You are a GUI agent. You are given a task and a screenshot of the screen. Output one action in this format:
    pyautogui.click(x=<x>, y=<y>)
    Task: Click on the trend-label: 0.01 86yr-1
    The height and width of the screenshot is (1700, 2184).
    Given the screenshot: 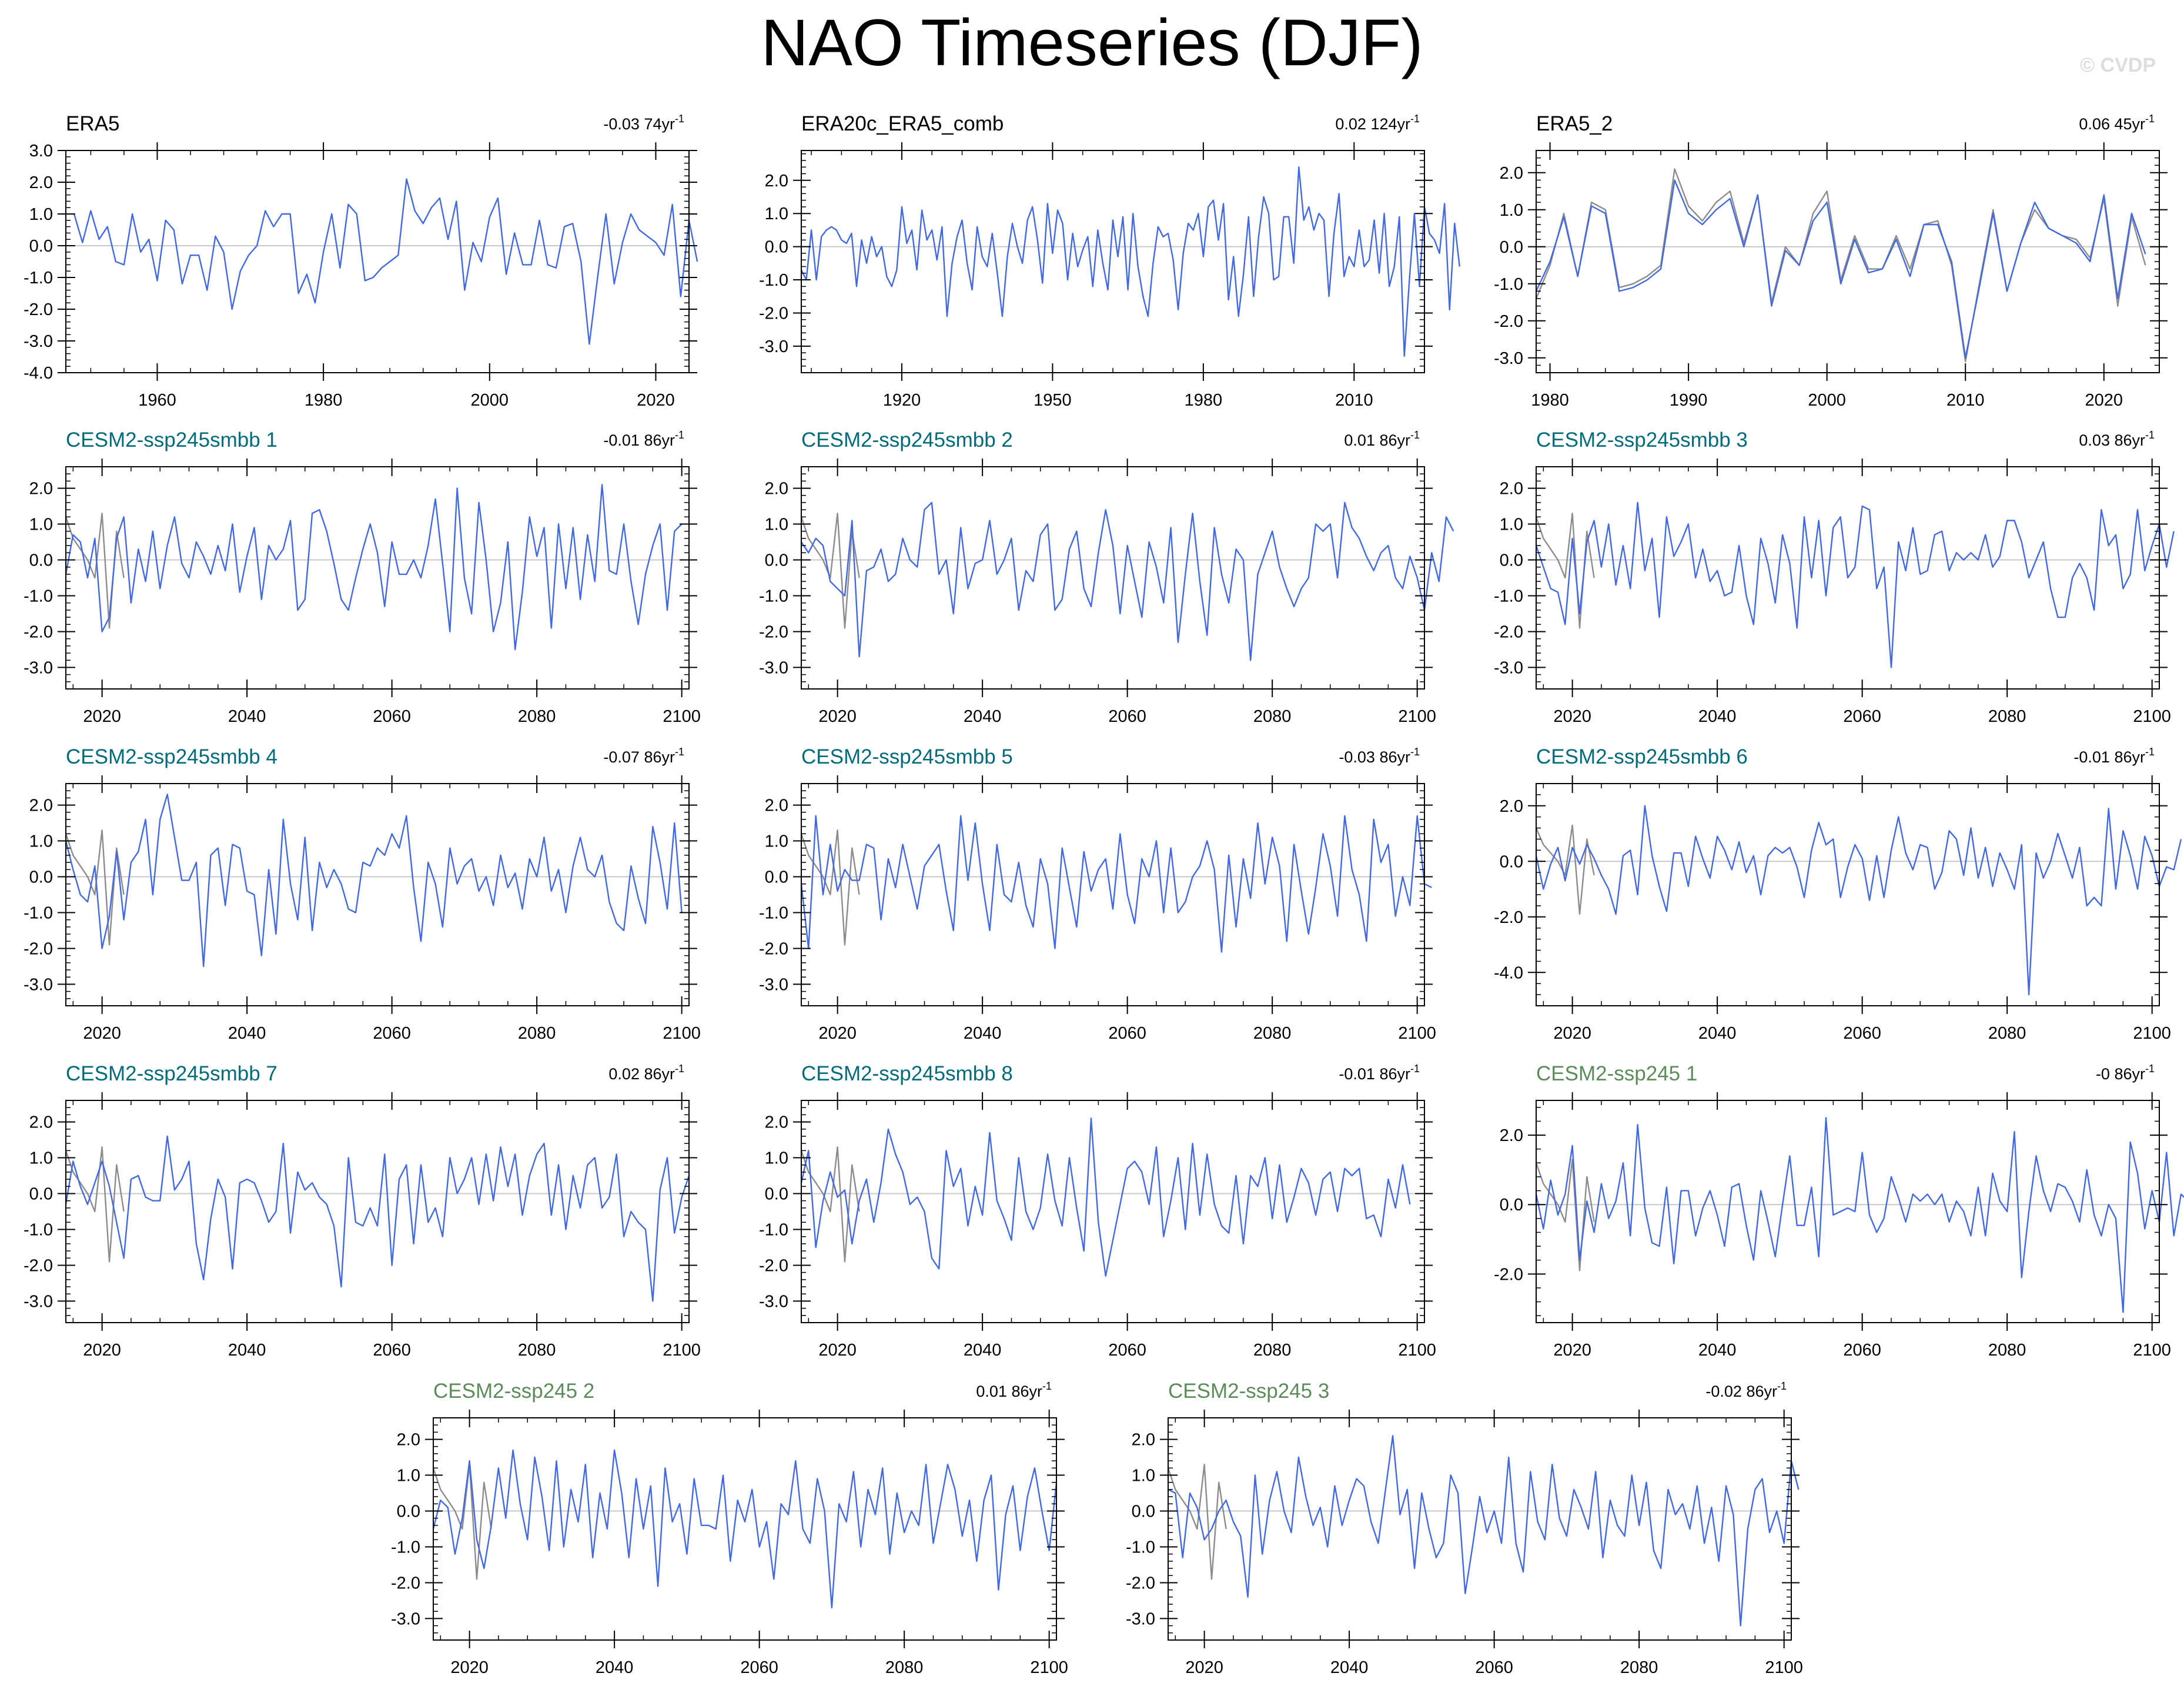 What is the action you would take?
    pyautogui.click(x=1014, y=1390)
    